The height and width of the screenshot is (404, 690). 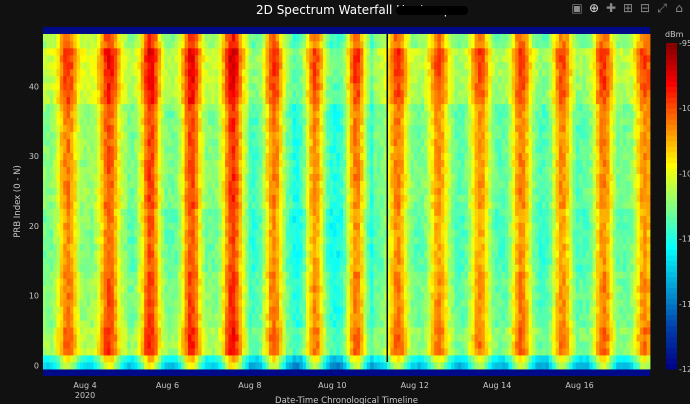 I want to click on zoom-out-icon: ⊟, so click(x=645, y=8).